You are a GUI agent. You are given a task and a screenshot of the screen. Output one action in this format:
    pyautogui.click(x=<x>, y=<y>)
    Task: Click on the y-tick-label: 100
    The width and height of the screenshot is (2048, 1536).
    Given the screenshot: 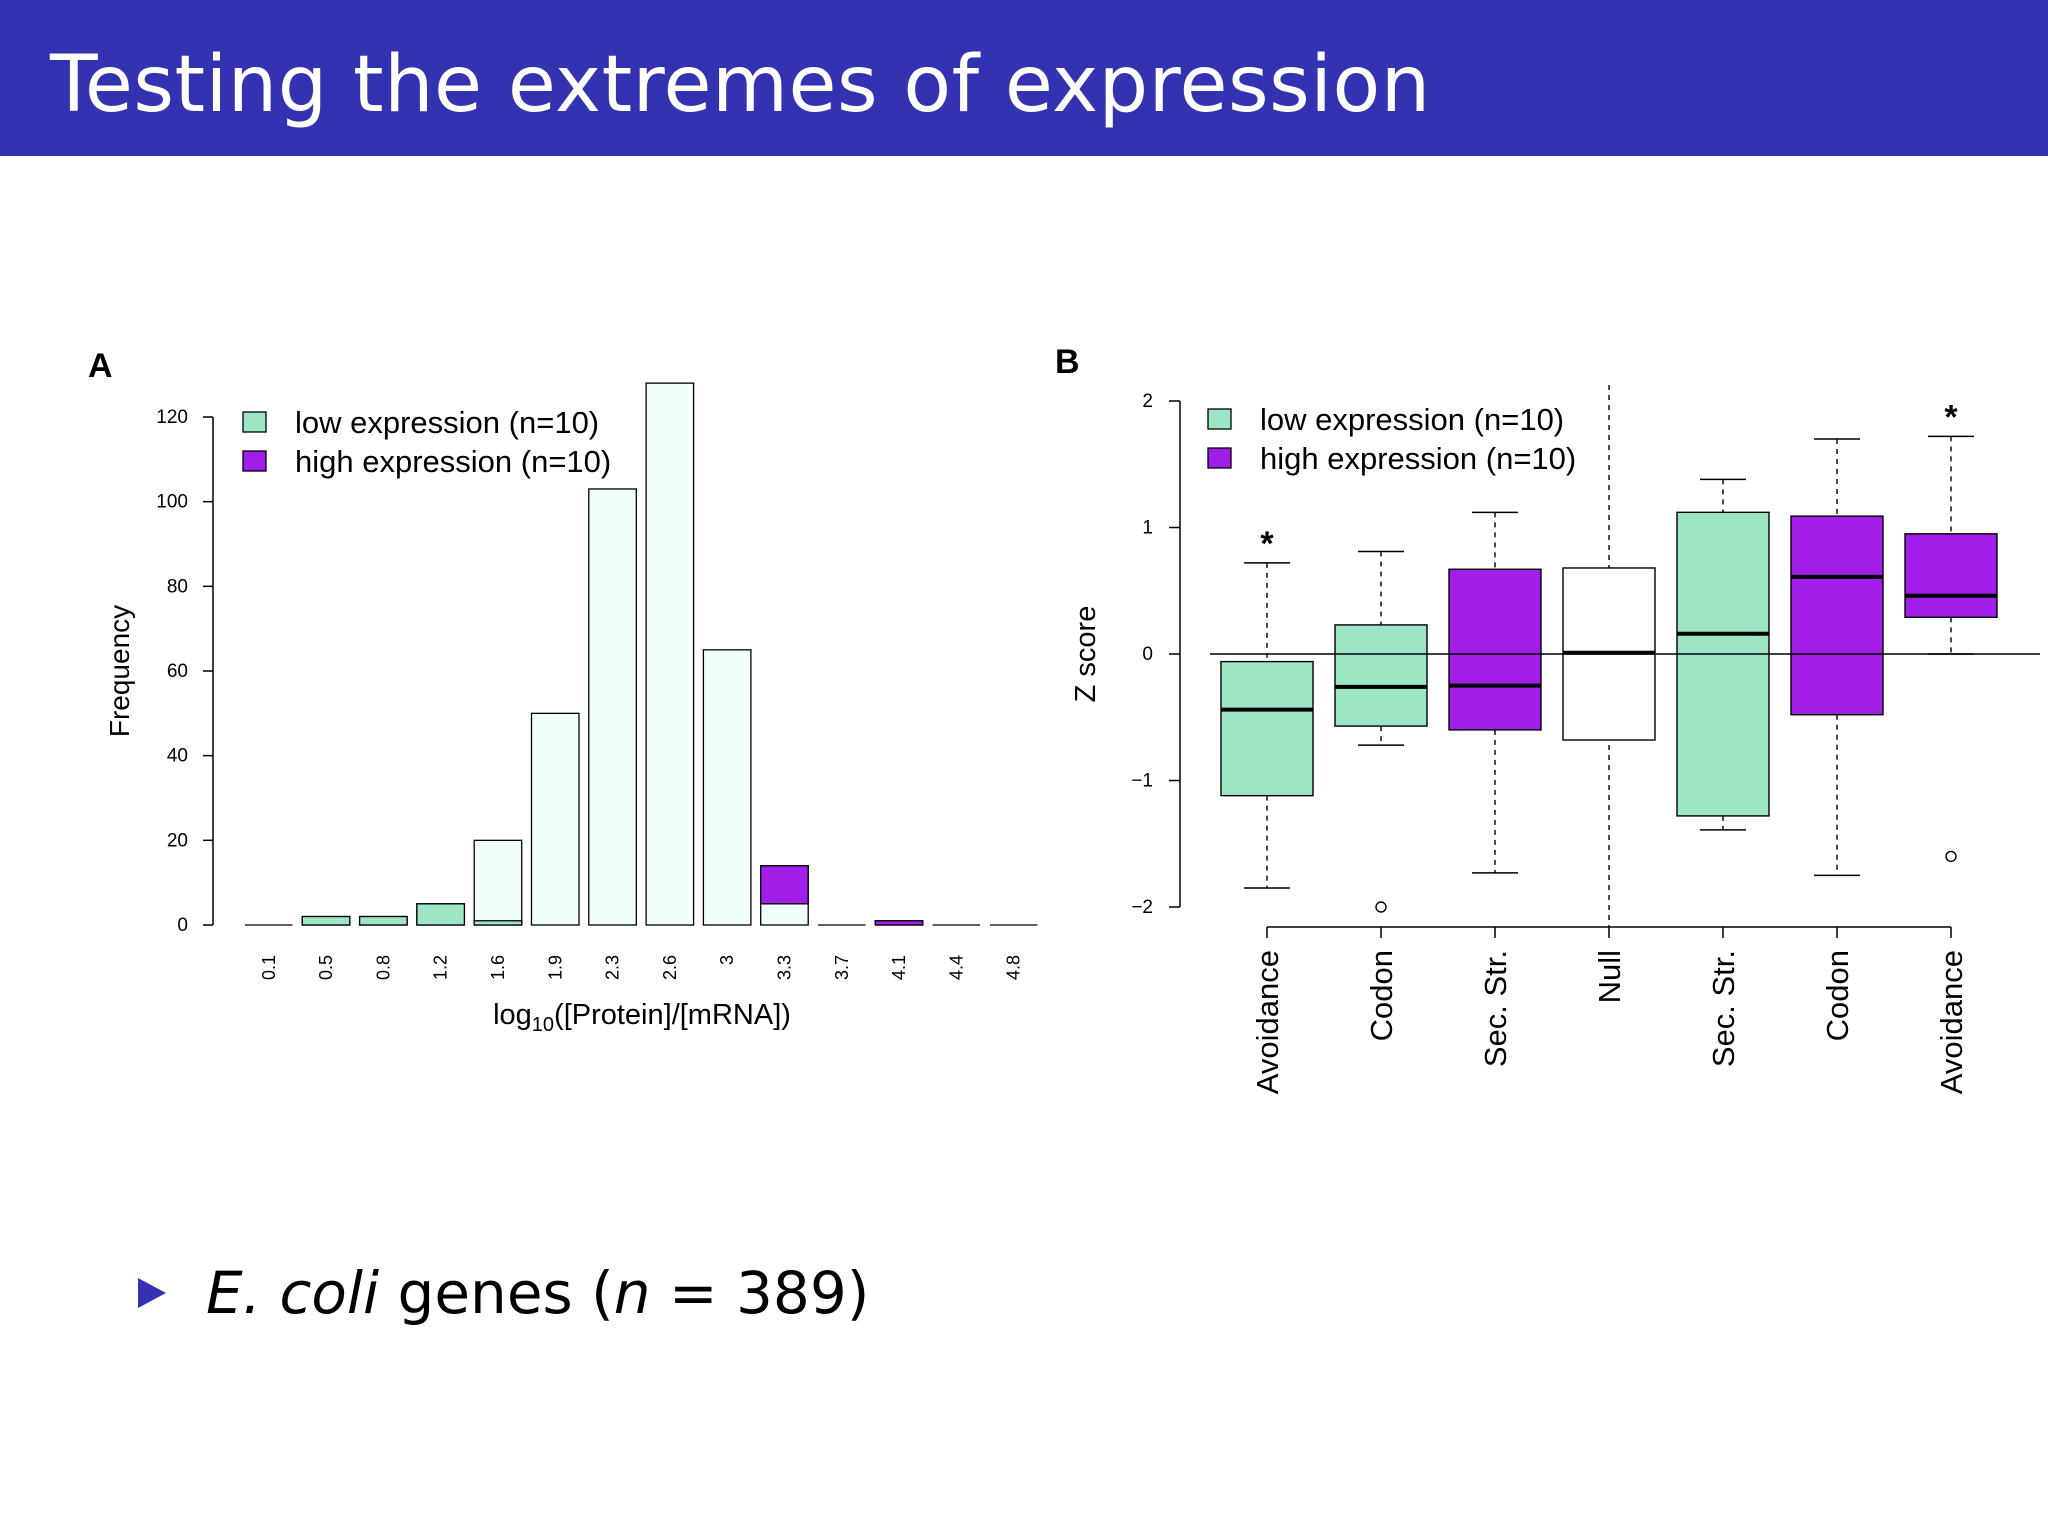 What is the action you would take?
    pyautogui.click(x=172, y=502)
    